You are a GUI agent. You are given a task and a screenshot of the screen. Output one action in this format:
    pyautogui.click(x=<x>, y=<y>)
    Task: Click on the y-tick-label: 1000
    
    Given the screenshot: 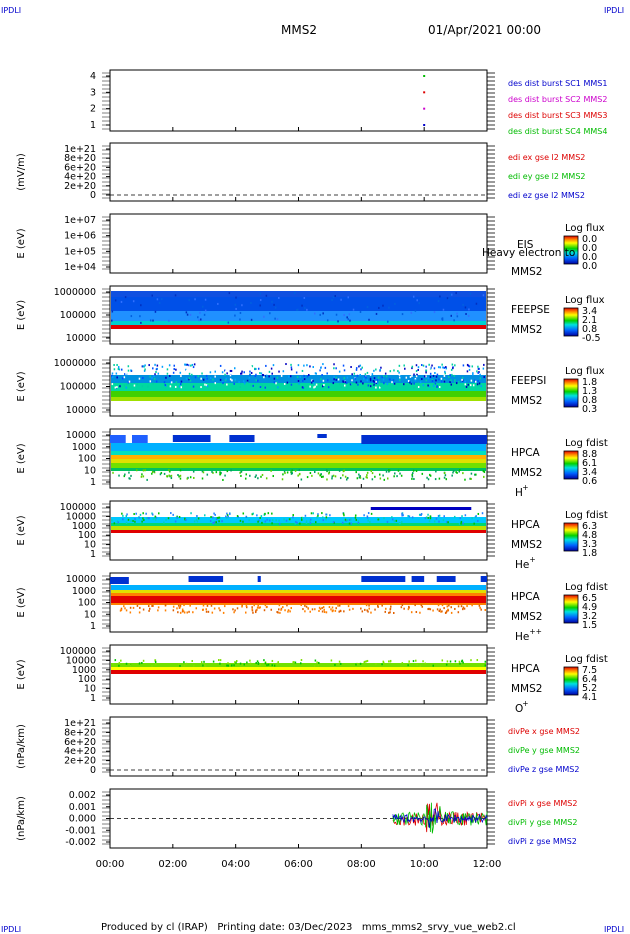 What is the action you would take?
    pyautogui.click(x=84, y=526)
    